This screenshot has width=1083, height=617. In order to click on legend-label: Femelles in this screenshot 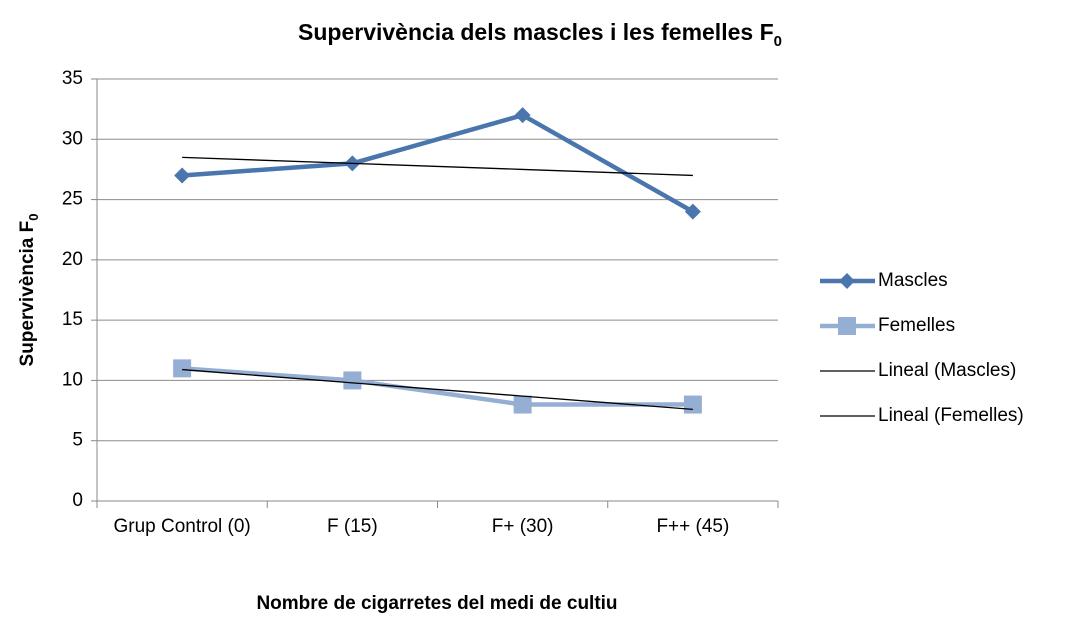, I will do `click(916, 325)`.